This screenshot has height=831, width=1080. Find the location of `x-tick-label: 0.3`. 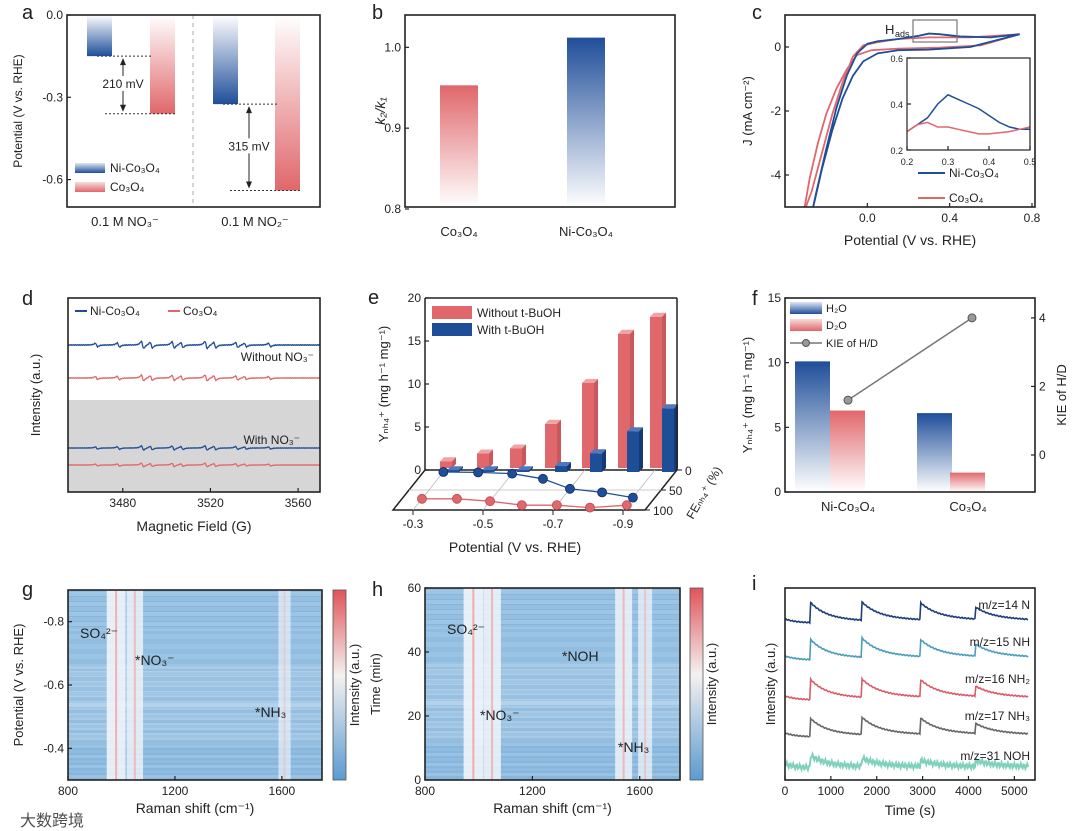

x-tick-label: 0.3 is located at coordinates (948, 162).